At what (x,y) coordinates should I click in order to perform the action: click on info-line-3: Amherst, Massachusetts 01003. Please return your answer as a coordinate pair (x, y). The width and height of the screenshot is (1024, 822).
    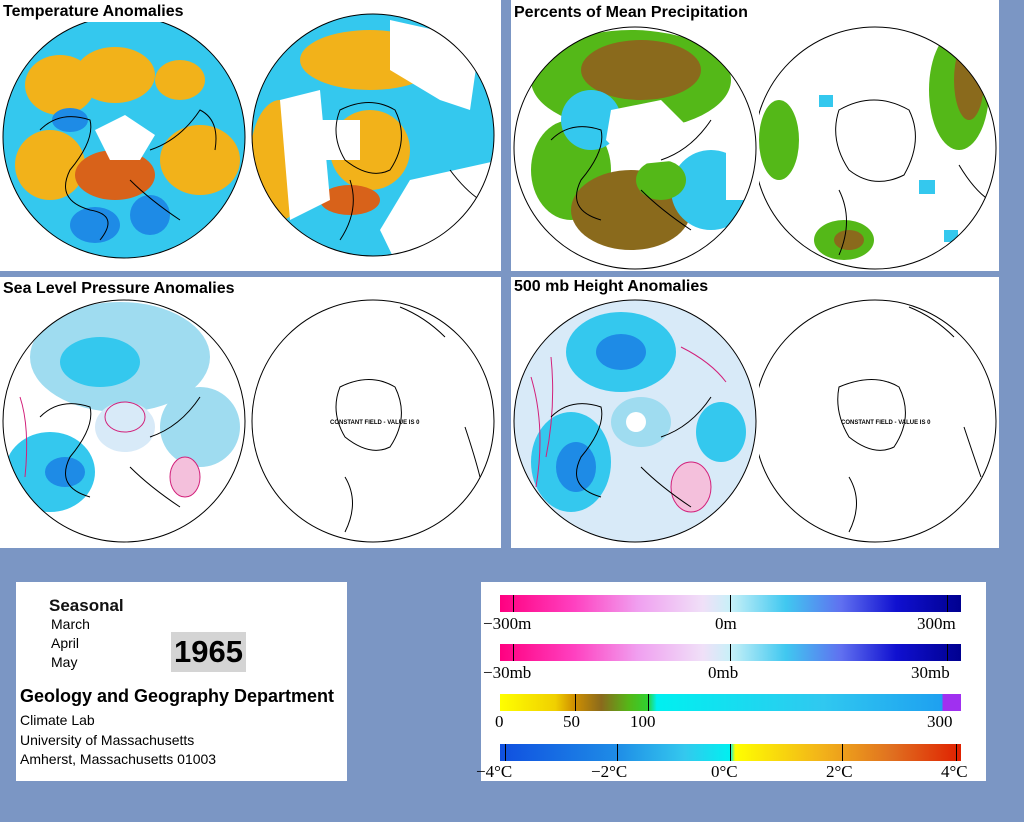
    Looking at the image, I should click on (118, 759).